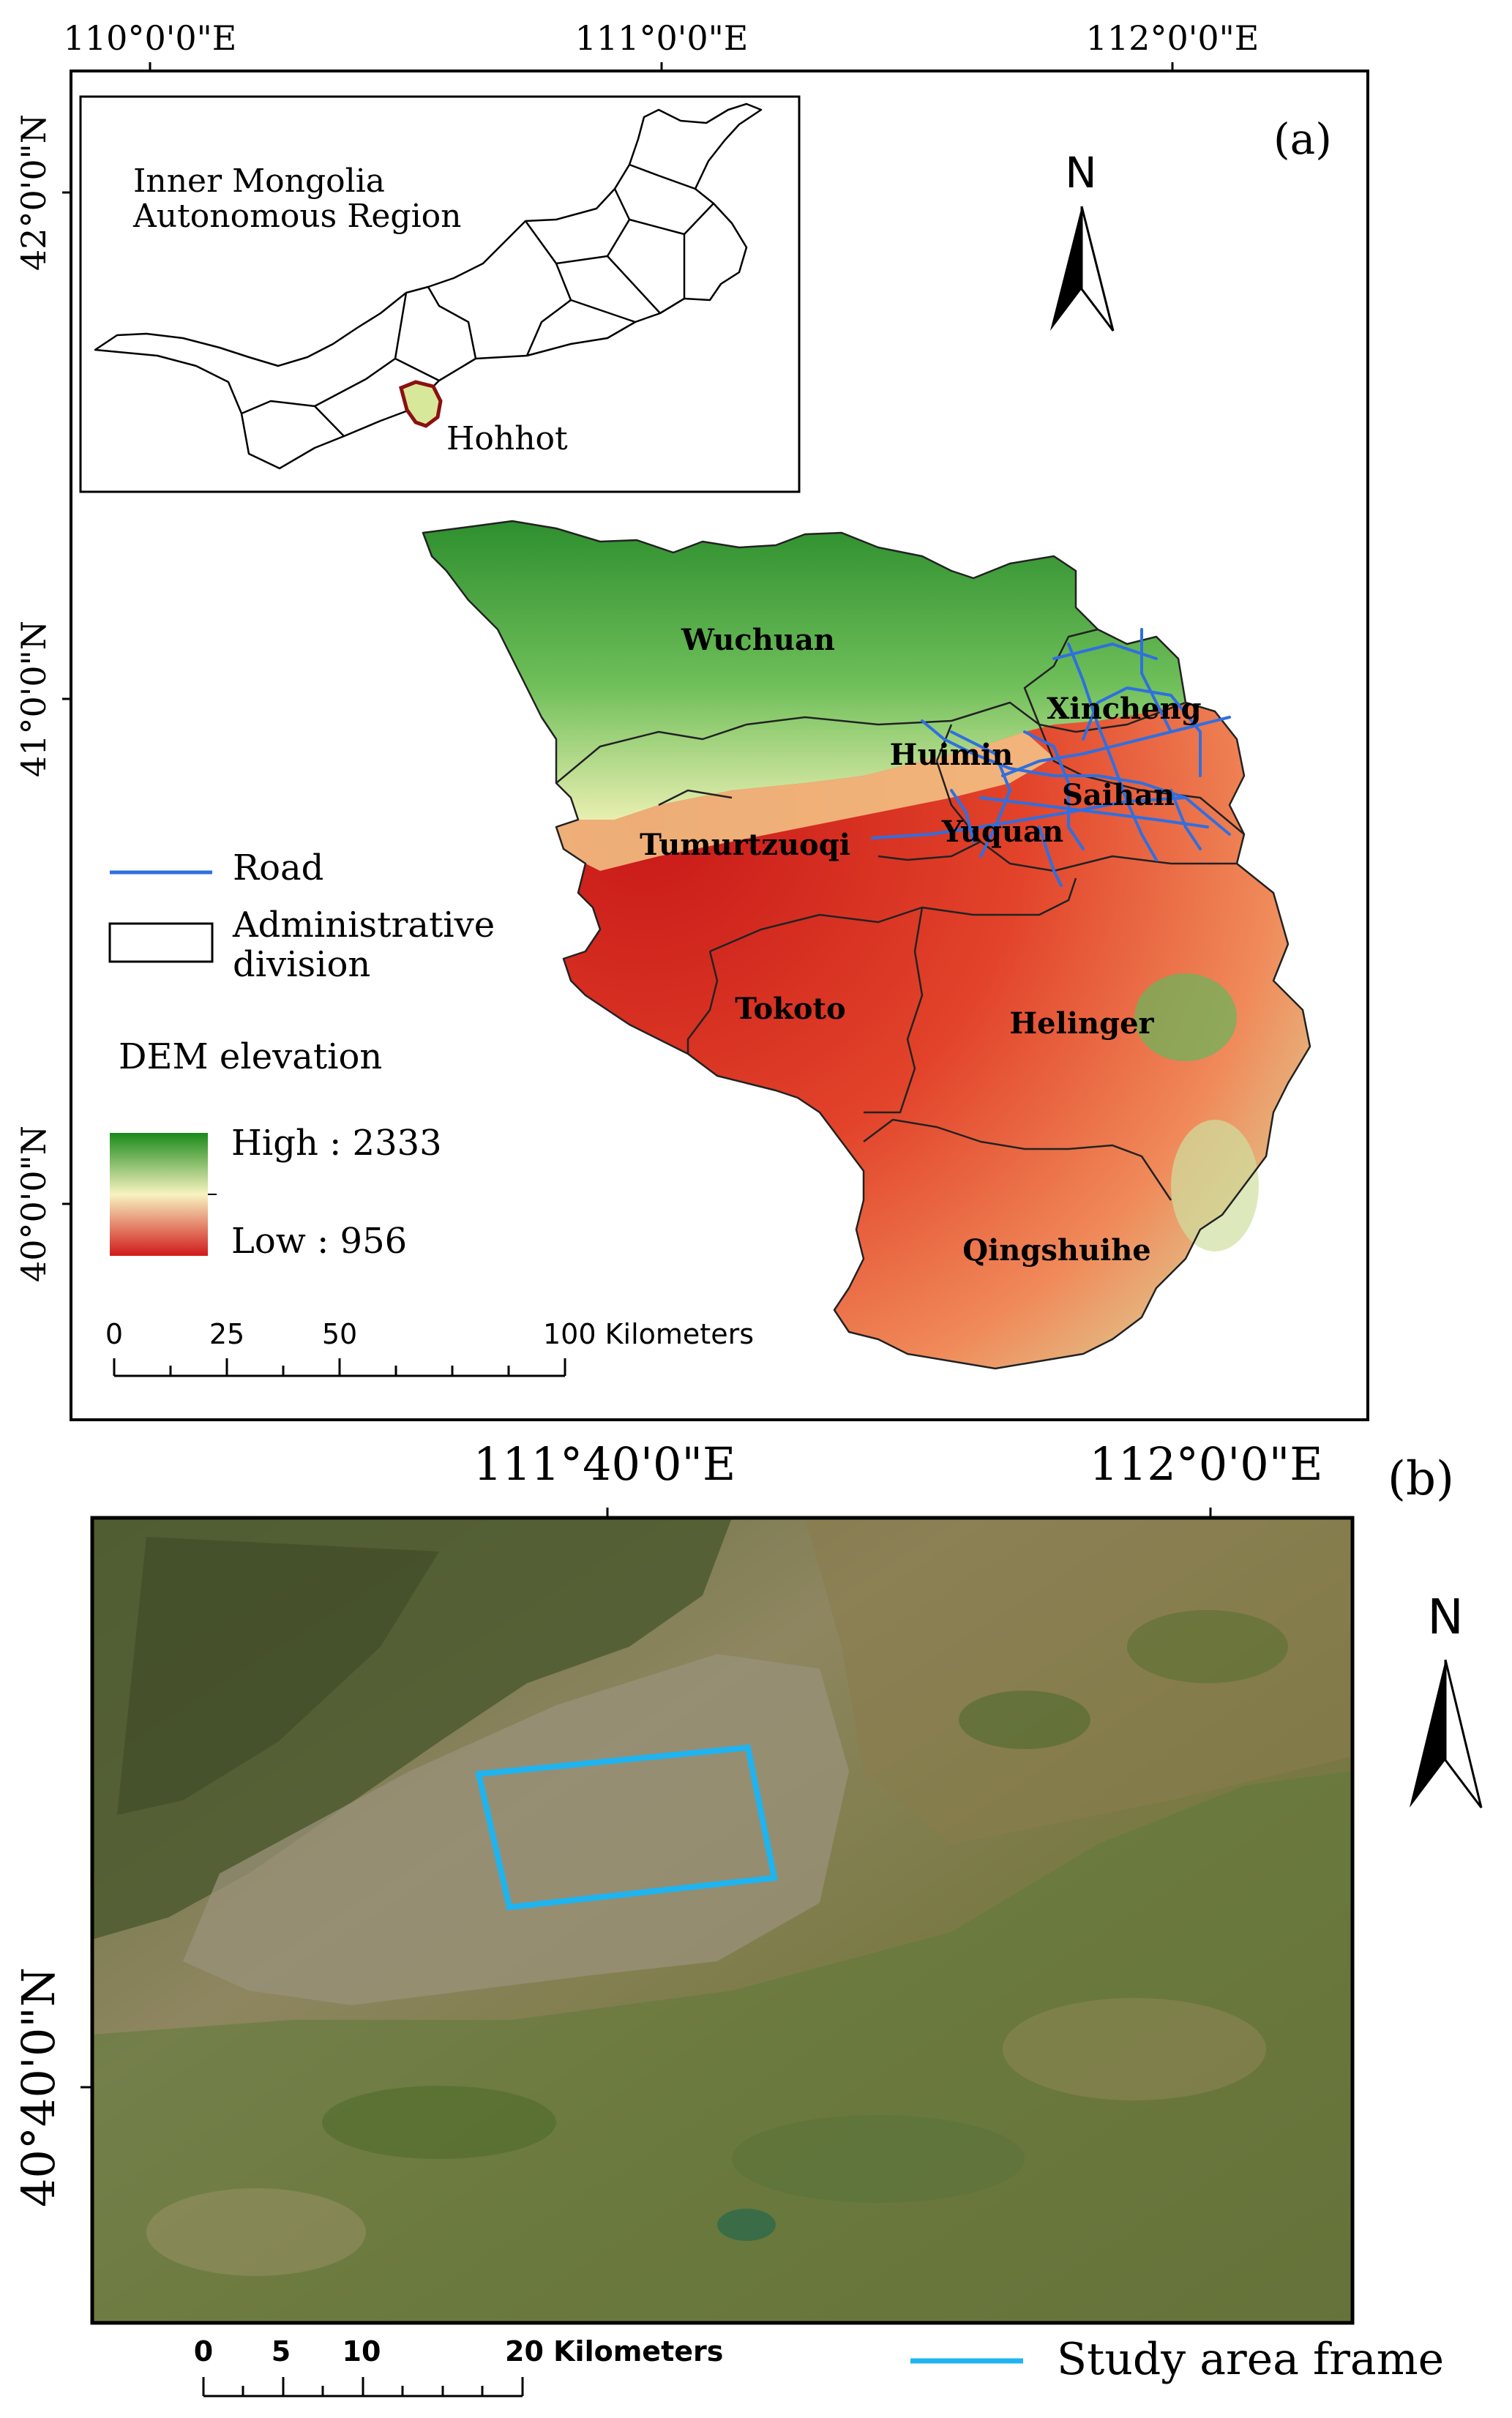 The image size is (1512, 2418). What do you see at coordinates (259, 181) in the screenshot?
I see `inset-title-line1: Inner Mongolia` at bounding box center [259, 181].